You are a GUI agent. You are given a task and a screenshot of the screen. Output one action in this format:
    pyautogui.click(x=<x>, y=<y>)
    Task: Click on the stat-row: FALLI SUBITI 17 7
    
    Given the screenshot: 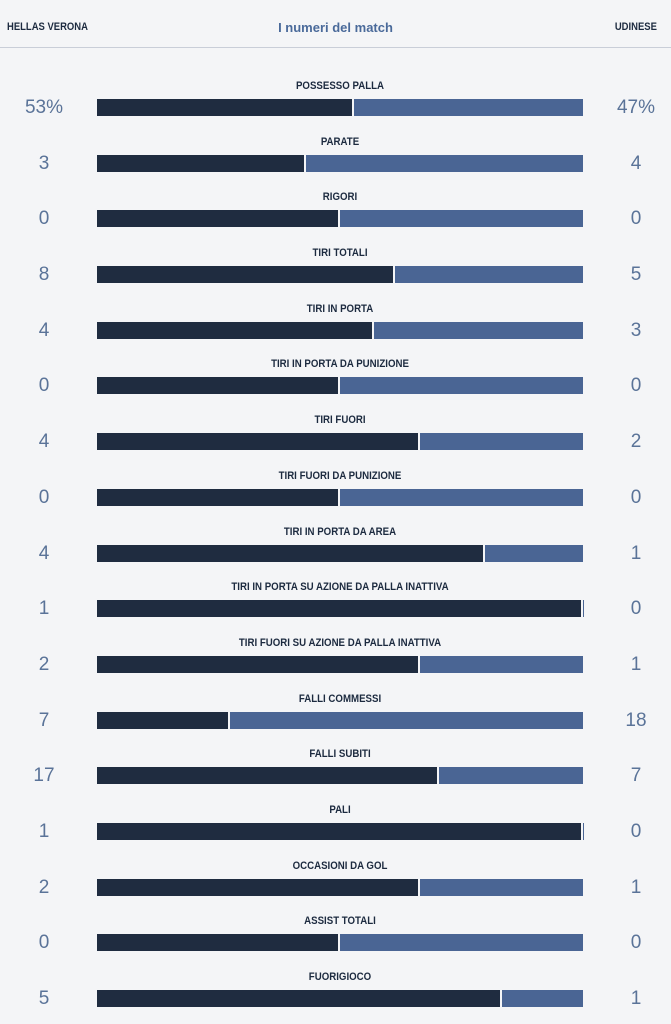 What is the action you would take?
    pyautogui.click(x=335, y=757)
    